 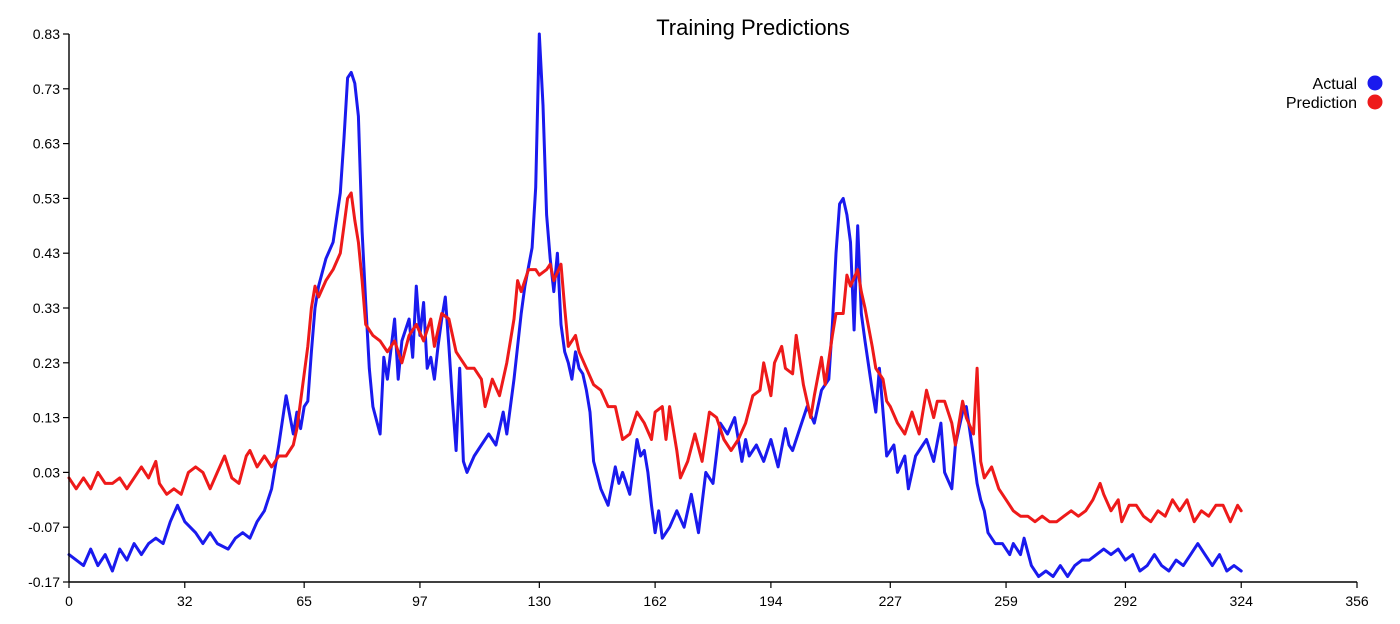 What do you see at coordinates (185, 601) in the screenshot?
I see `x-tick-label: 32` at bounding box center [185, 601].